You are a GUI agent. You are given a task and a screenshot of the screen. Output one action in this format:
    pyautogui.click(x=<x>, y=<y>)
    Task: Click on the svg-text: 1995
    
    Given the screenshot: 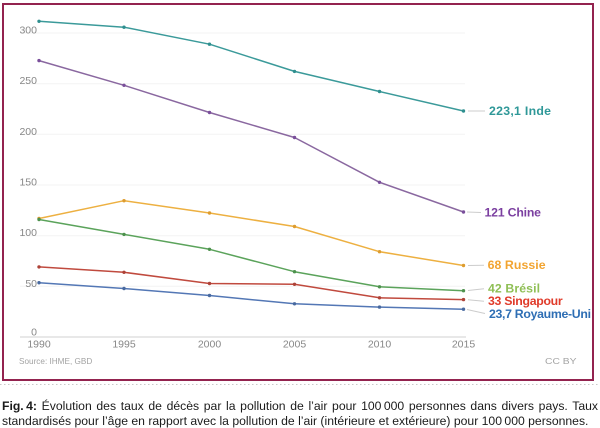 What is the action you would take?
    pyautogui.click(x=124, y=345)
    